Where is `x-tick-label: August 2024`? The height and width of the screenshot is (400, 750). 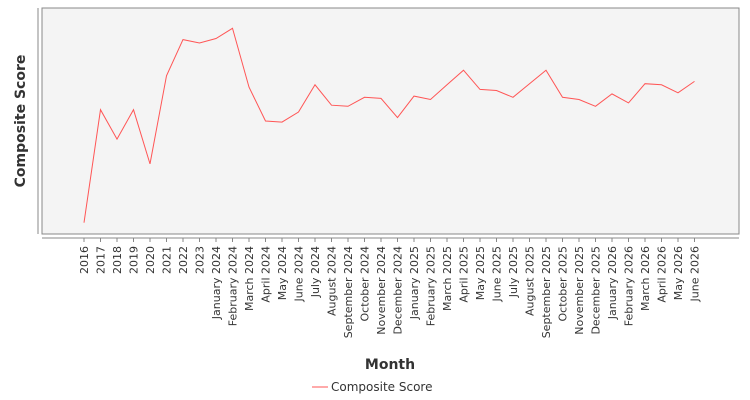
x-tick-label: August 2024 is located at coordinates (332, 281).